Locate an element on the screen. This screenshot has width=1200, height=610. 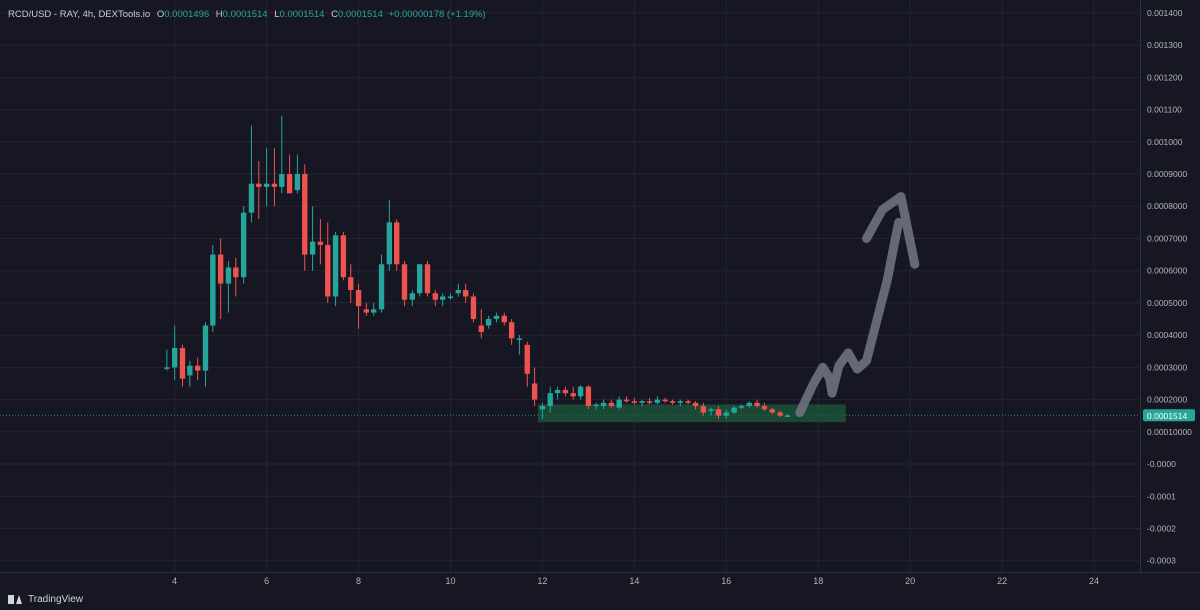
x-tick-label: 14 is located at coordinates (634, 581).